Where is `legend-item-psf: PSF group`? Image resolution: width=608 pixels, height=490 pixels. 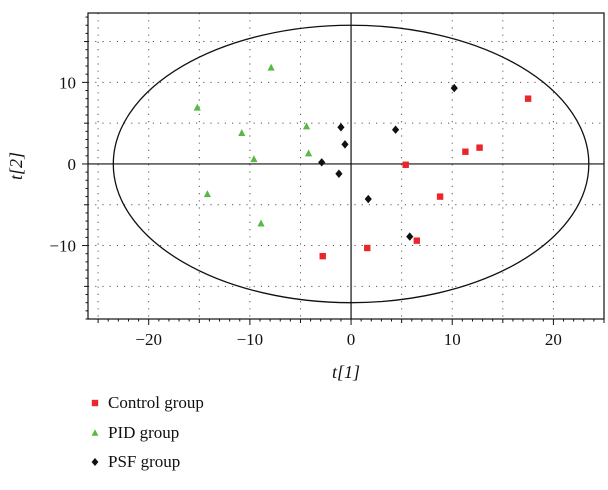 legend-item-psf: PSF group is located at coordinates (135, 461).